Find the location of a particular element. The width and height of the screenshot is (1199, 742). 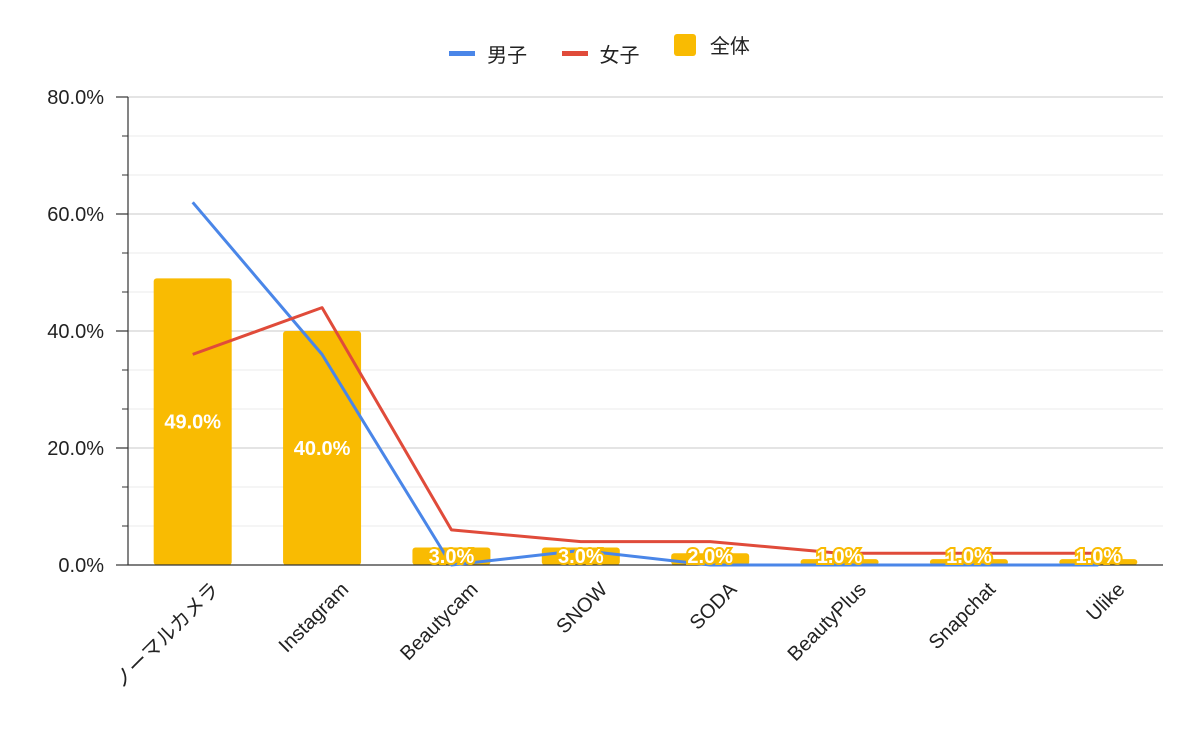

legend: 男子 女子 全体 is located at coordinates (599, 49).